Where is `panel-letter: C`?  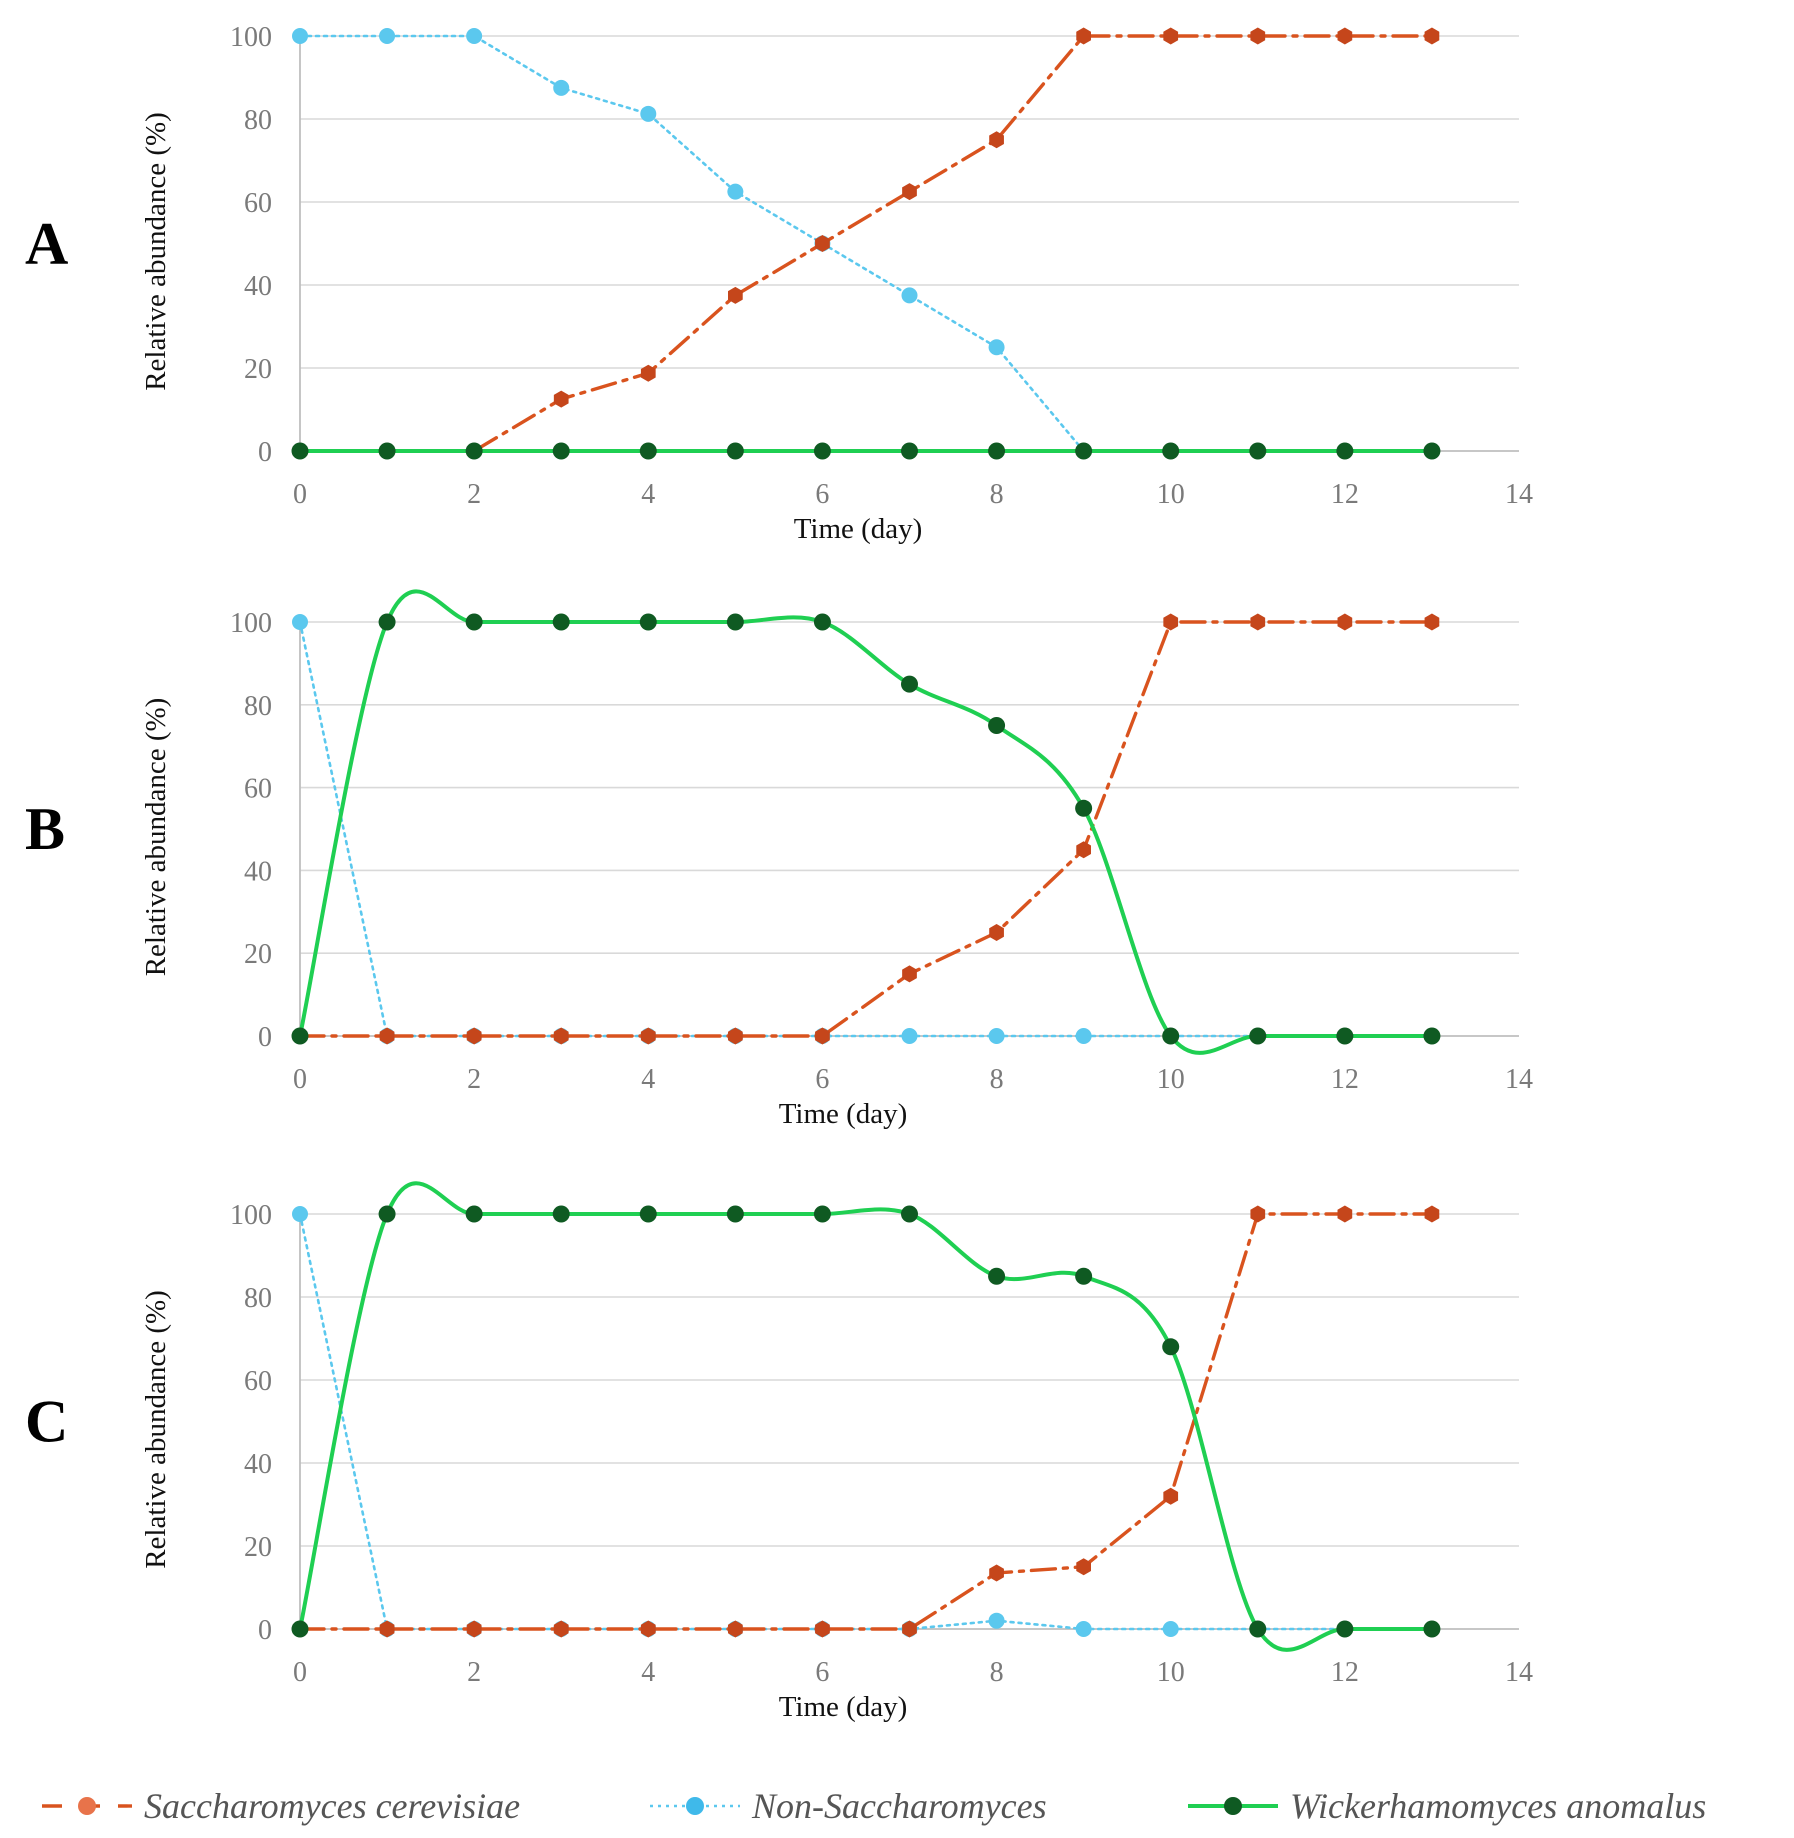
panel-letter: C is located at coordinates (46, 1422).